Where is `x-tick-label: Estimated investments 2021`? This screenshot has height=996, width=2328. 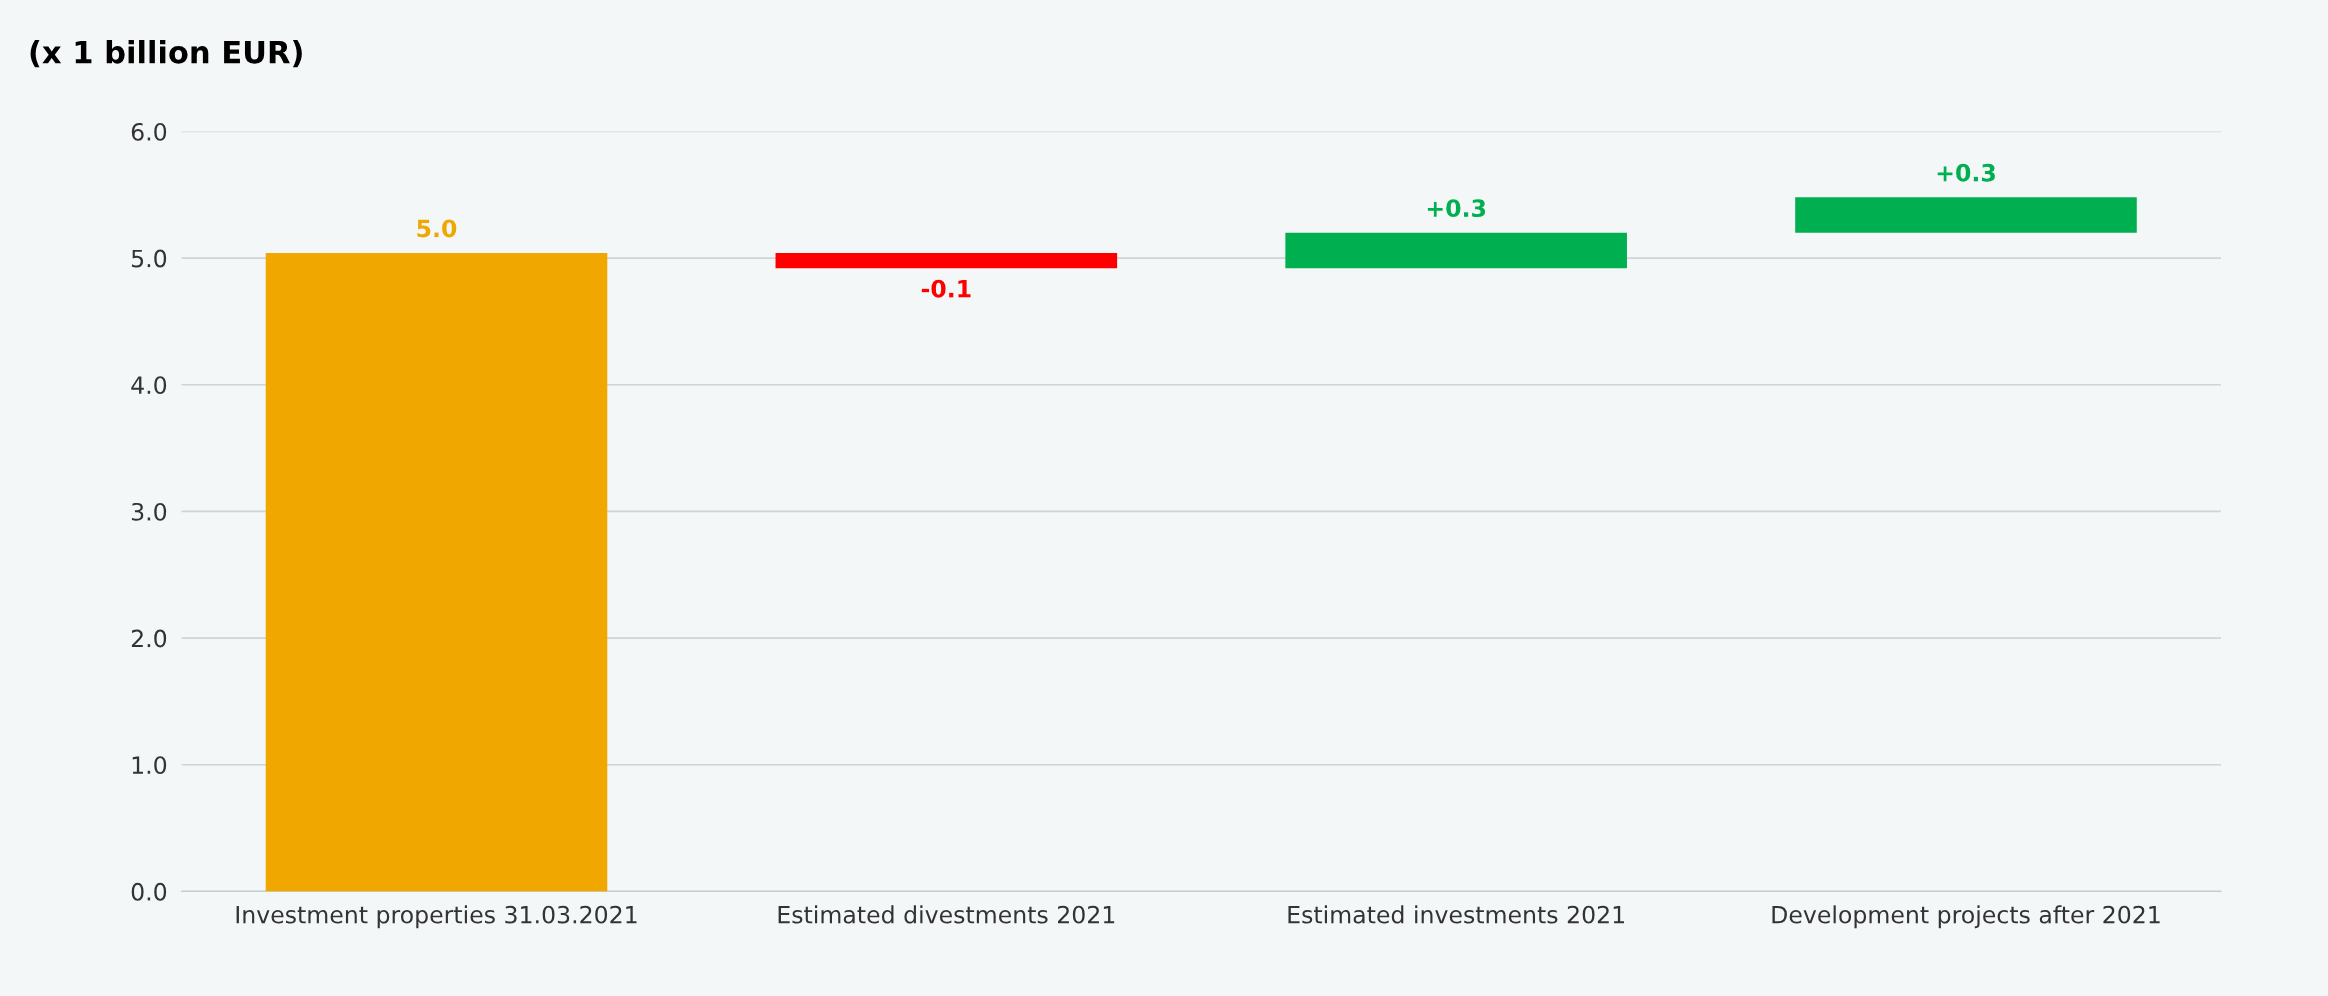
x-tick-label: Estimated investments 2021 is located at coordinates (1456, 914).